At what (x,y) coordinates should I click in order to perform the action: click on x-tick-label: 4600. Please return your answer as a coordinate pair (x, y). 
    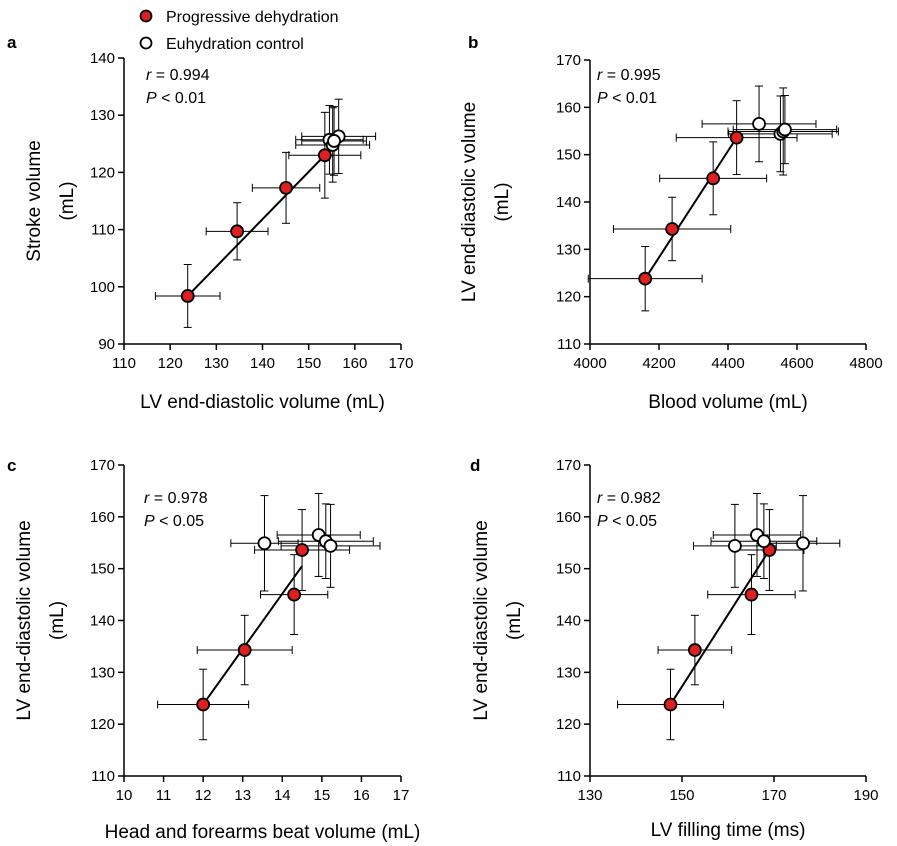
    Looking at the image, I should click on (796, 363).